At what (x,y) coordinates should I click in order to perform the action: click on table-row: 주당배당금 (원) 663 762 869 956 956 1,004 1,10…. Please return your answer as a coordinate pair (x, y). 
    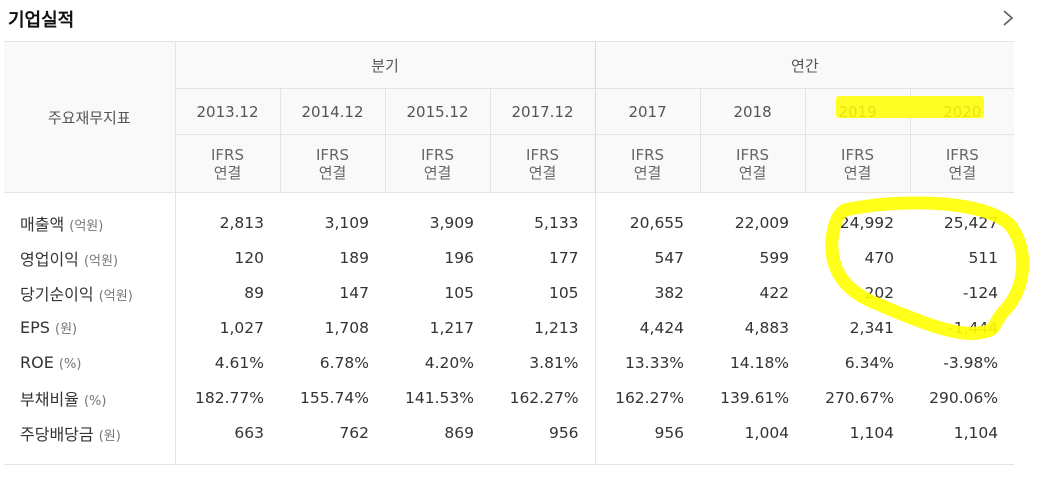
    Looking at the image, I should click on (509, 440).